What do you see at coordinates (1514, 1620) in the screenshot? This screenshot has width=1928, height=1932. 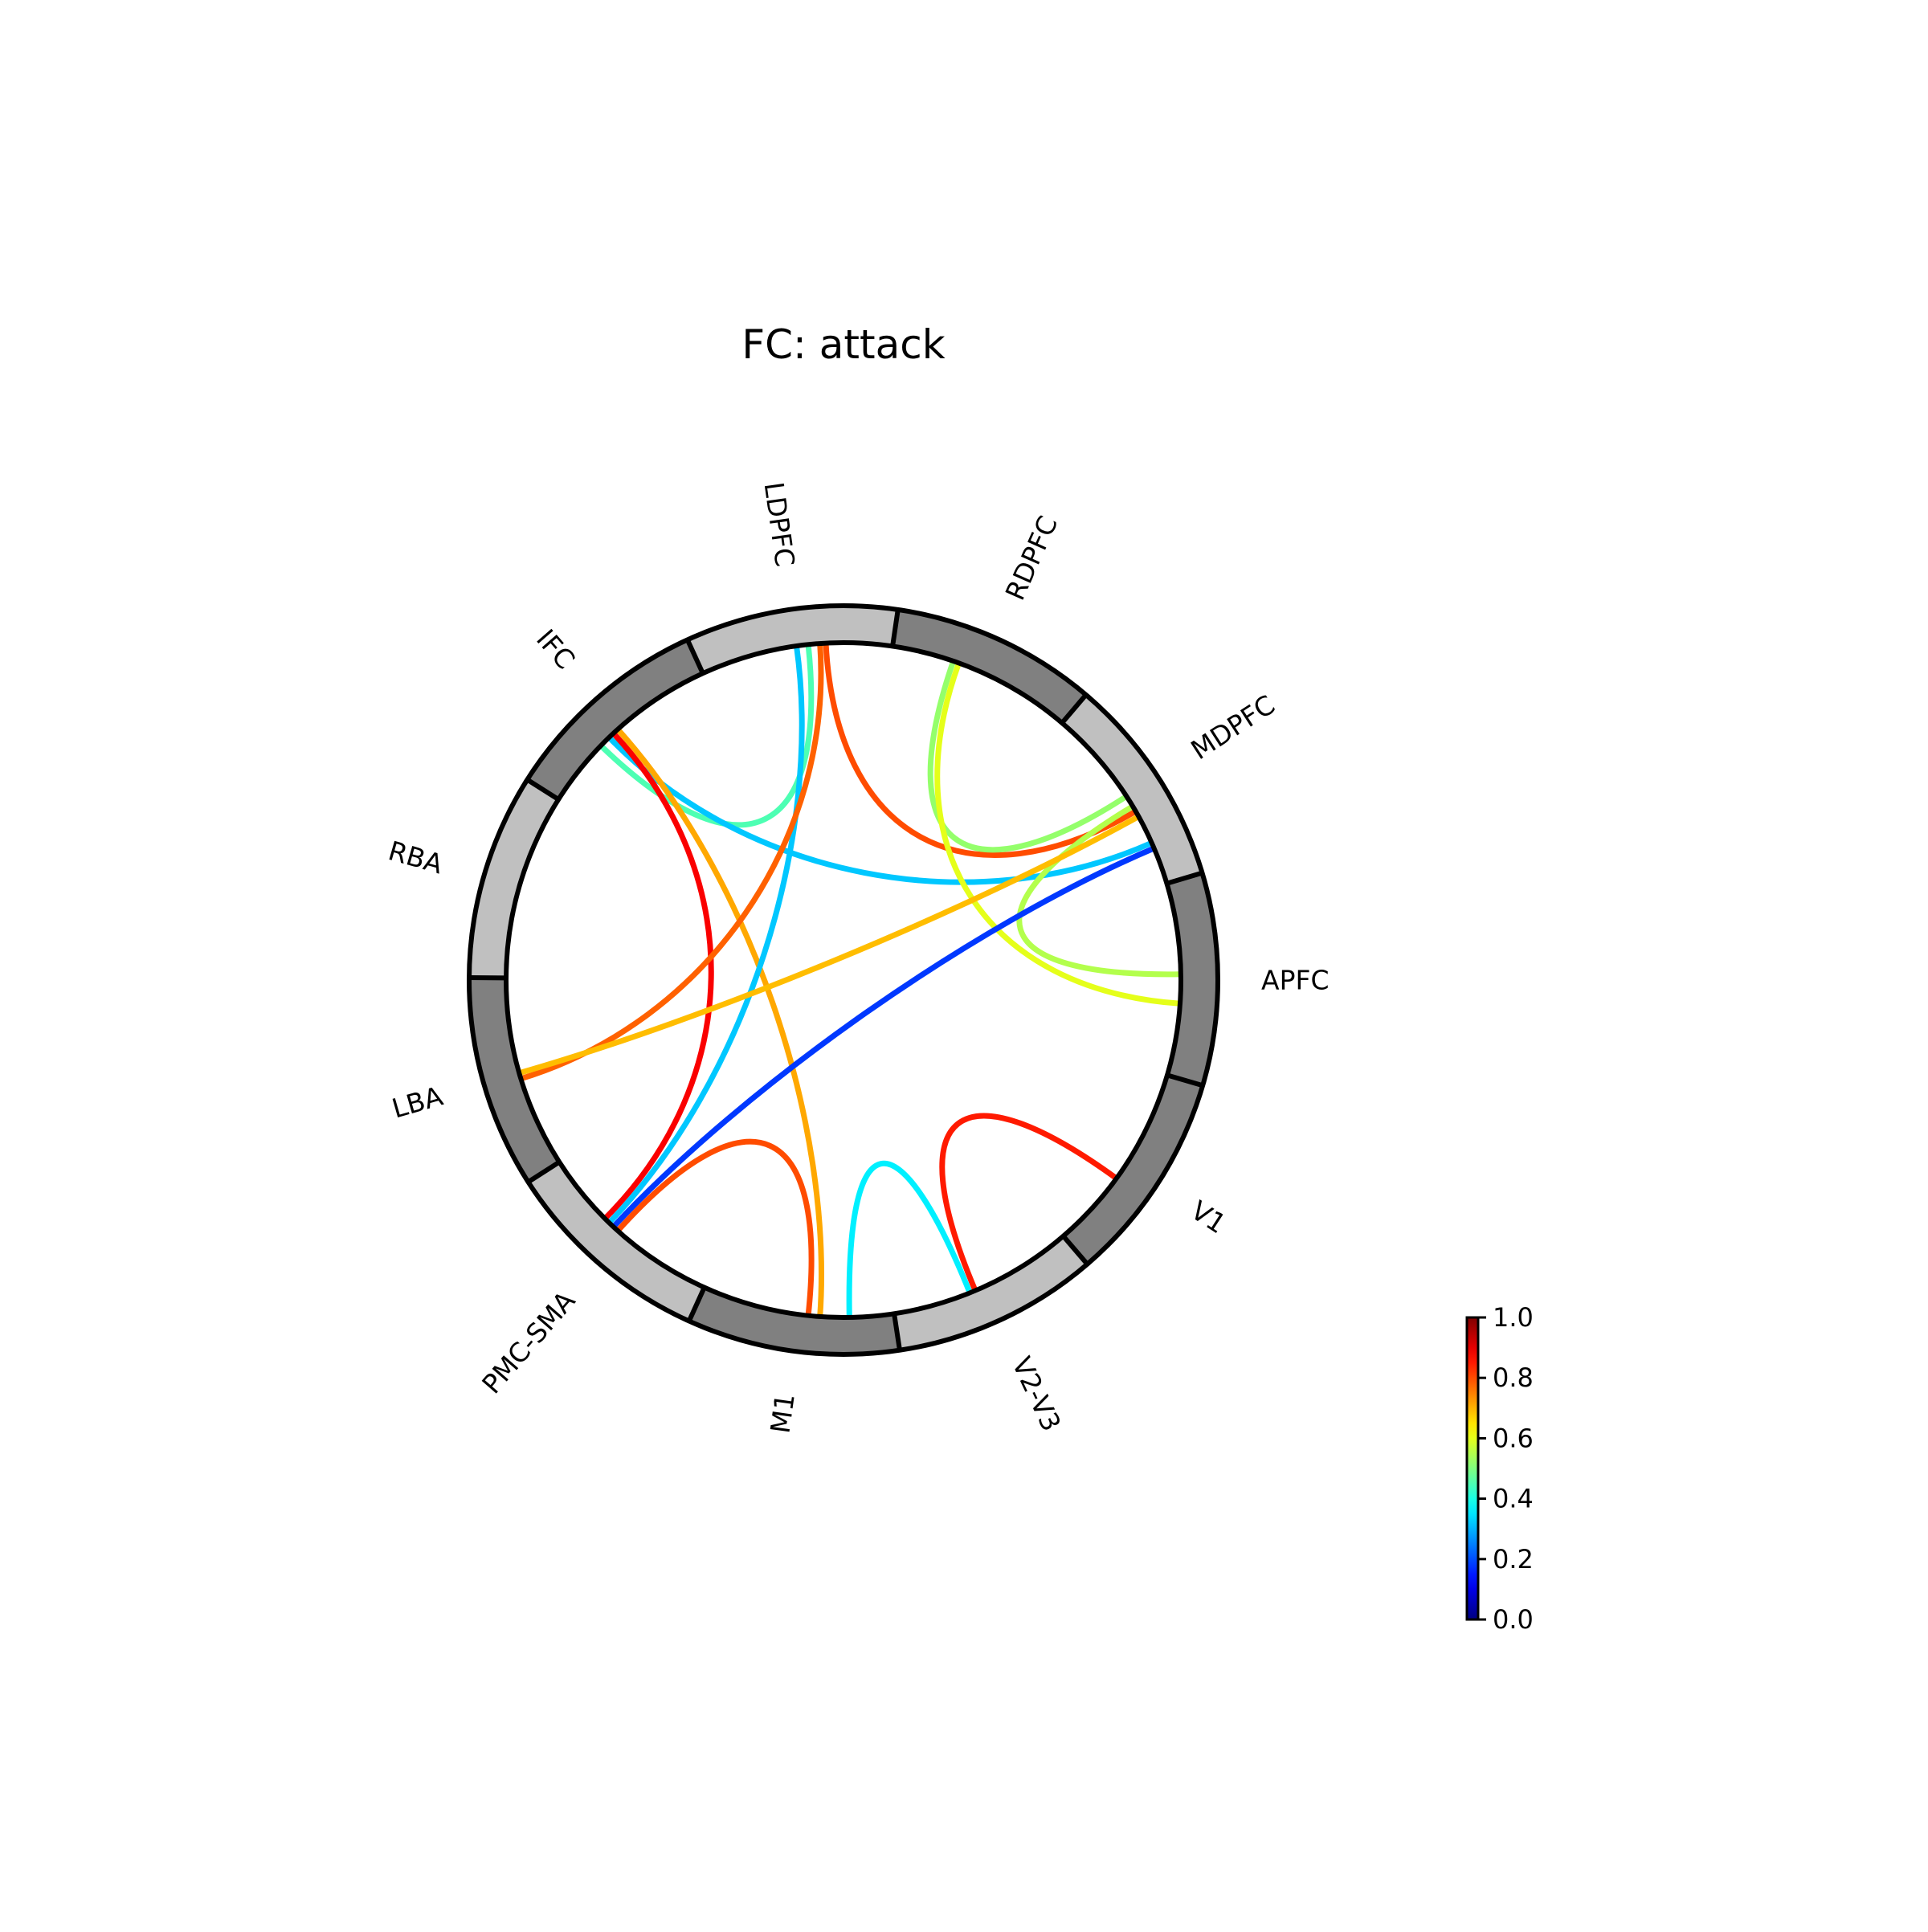 I see `colorbar-tick-label: 0.0` at bounding box center [1514, 1620].